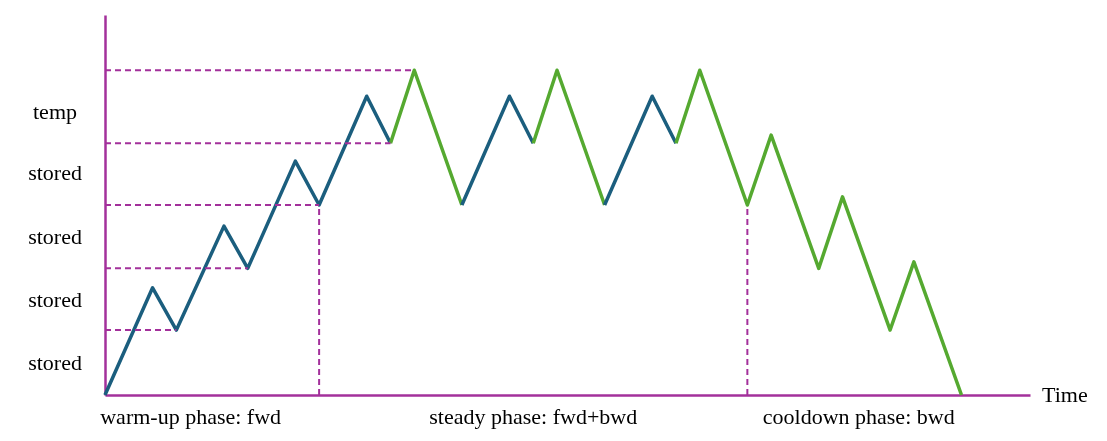  What do you see at coordinates (858, 416) in the screenshot?
I see `text: cooldown phase: bwd` at bounding box center [858, 416].